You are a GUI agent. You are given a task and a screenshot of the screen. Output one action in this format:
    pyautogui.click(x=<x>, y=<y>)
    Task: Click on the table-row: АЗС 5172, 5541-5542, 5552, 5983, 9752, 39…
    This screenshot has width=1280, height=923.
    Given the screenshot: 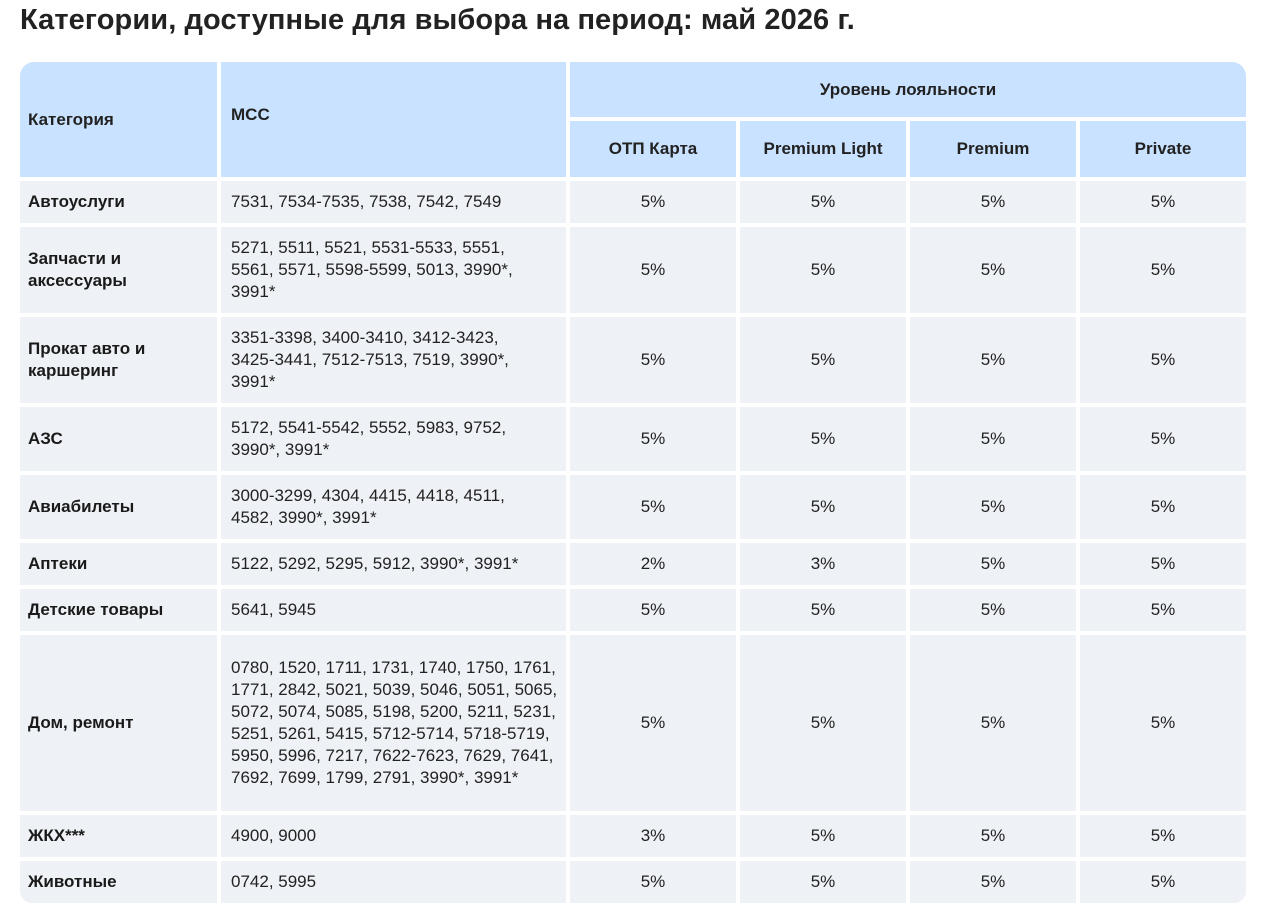 What is the action you would take?
    pyautogui.click(x=633, y=439)
    